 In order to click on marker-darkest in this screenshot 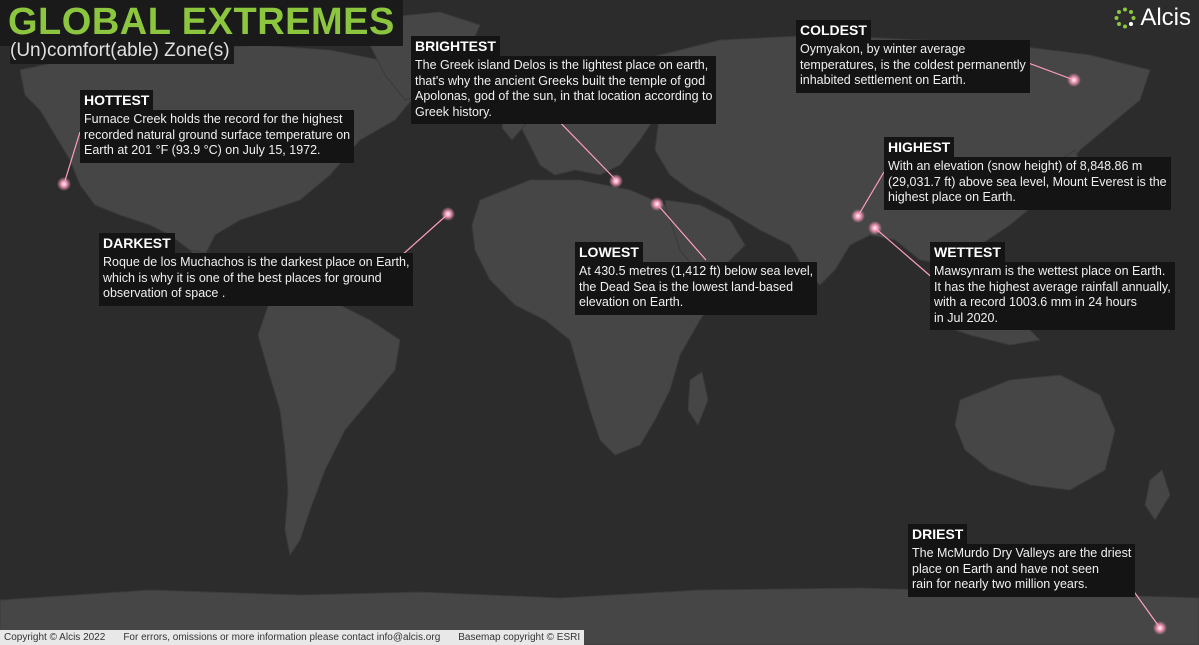, I will do `click(448, 214)`.